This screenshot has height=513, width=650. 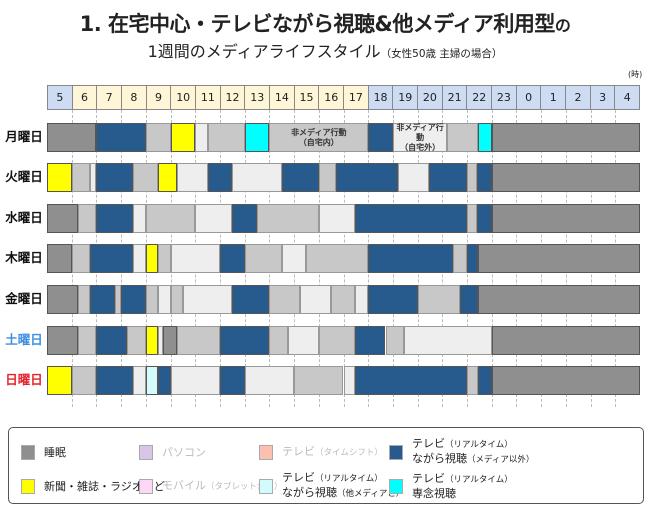 I want to click on title-main: 1. 在宅中心・テレビながら視聴&他メディア利用型, so click(x=317, y=24).